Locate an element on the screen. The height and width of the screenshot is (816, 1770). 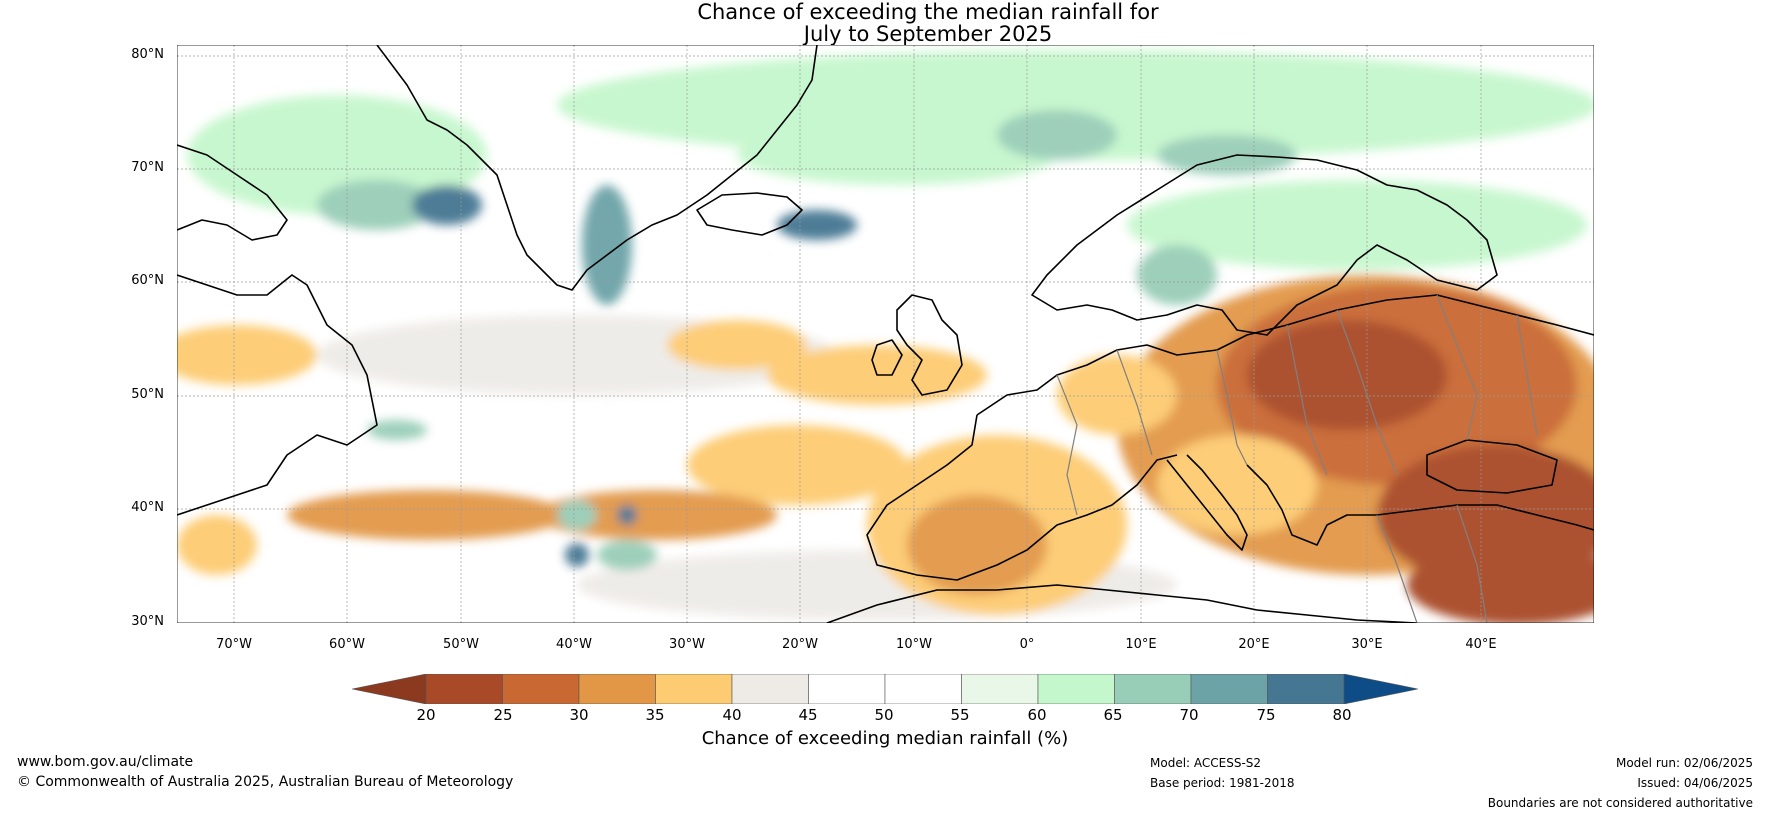
issued-date: Issued: 04/06/2025 is located at coordinates (1695, 783).